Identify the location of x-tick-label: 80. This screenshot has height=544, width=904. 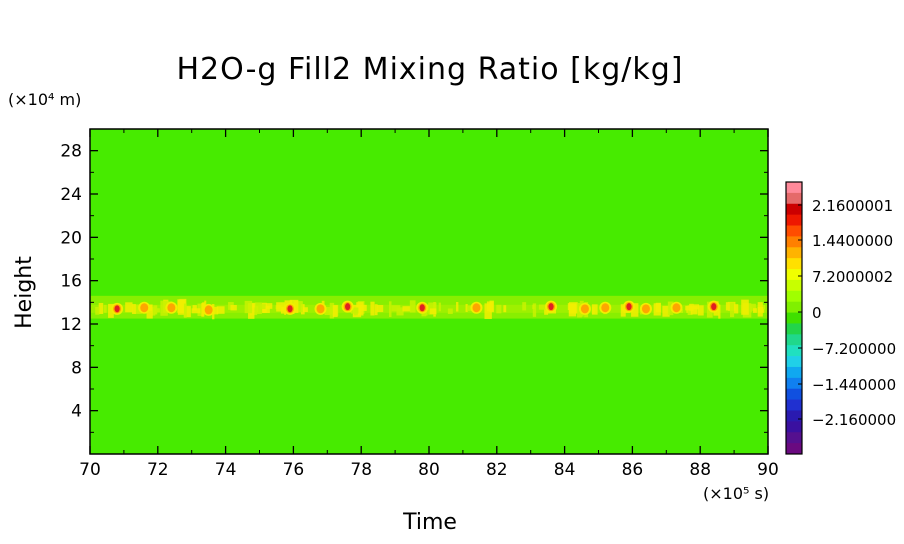
(429, 470).